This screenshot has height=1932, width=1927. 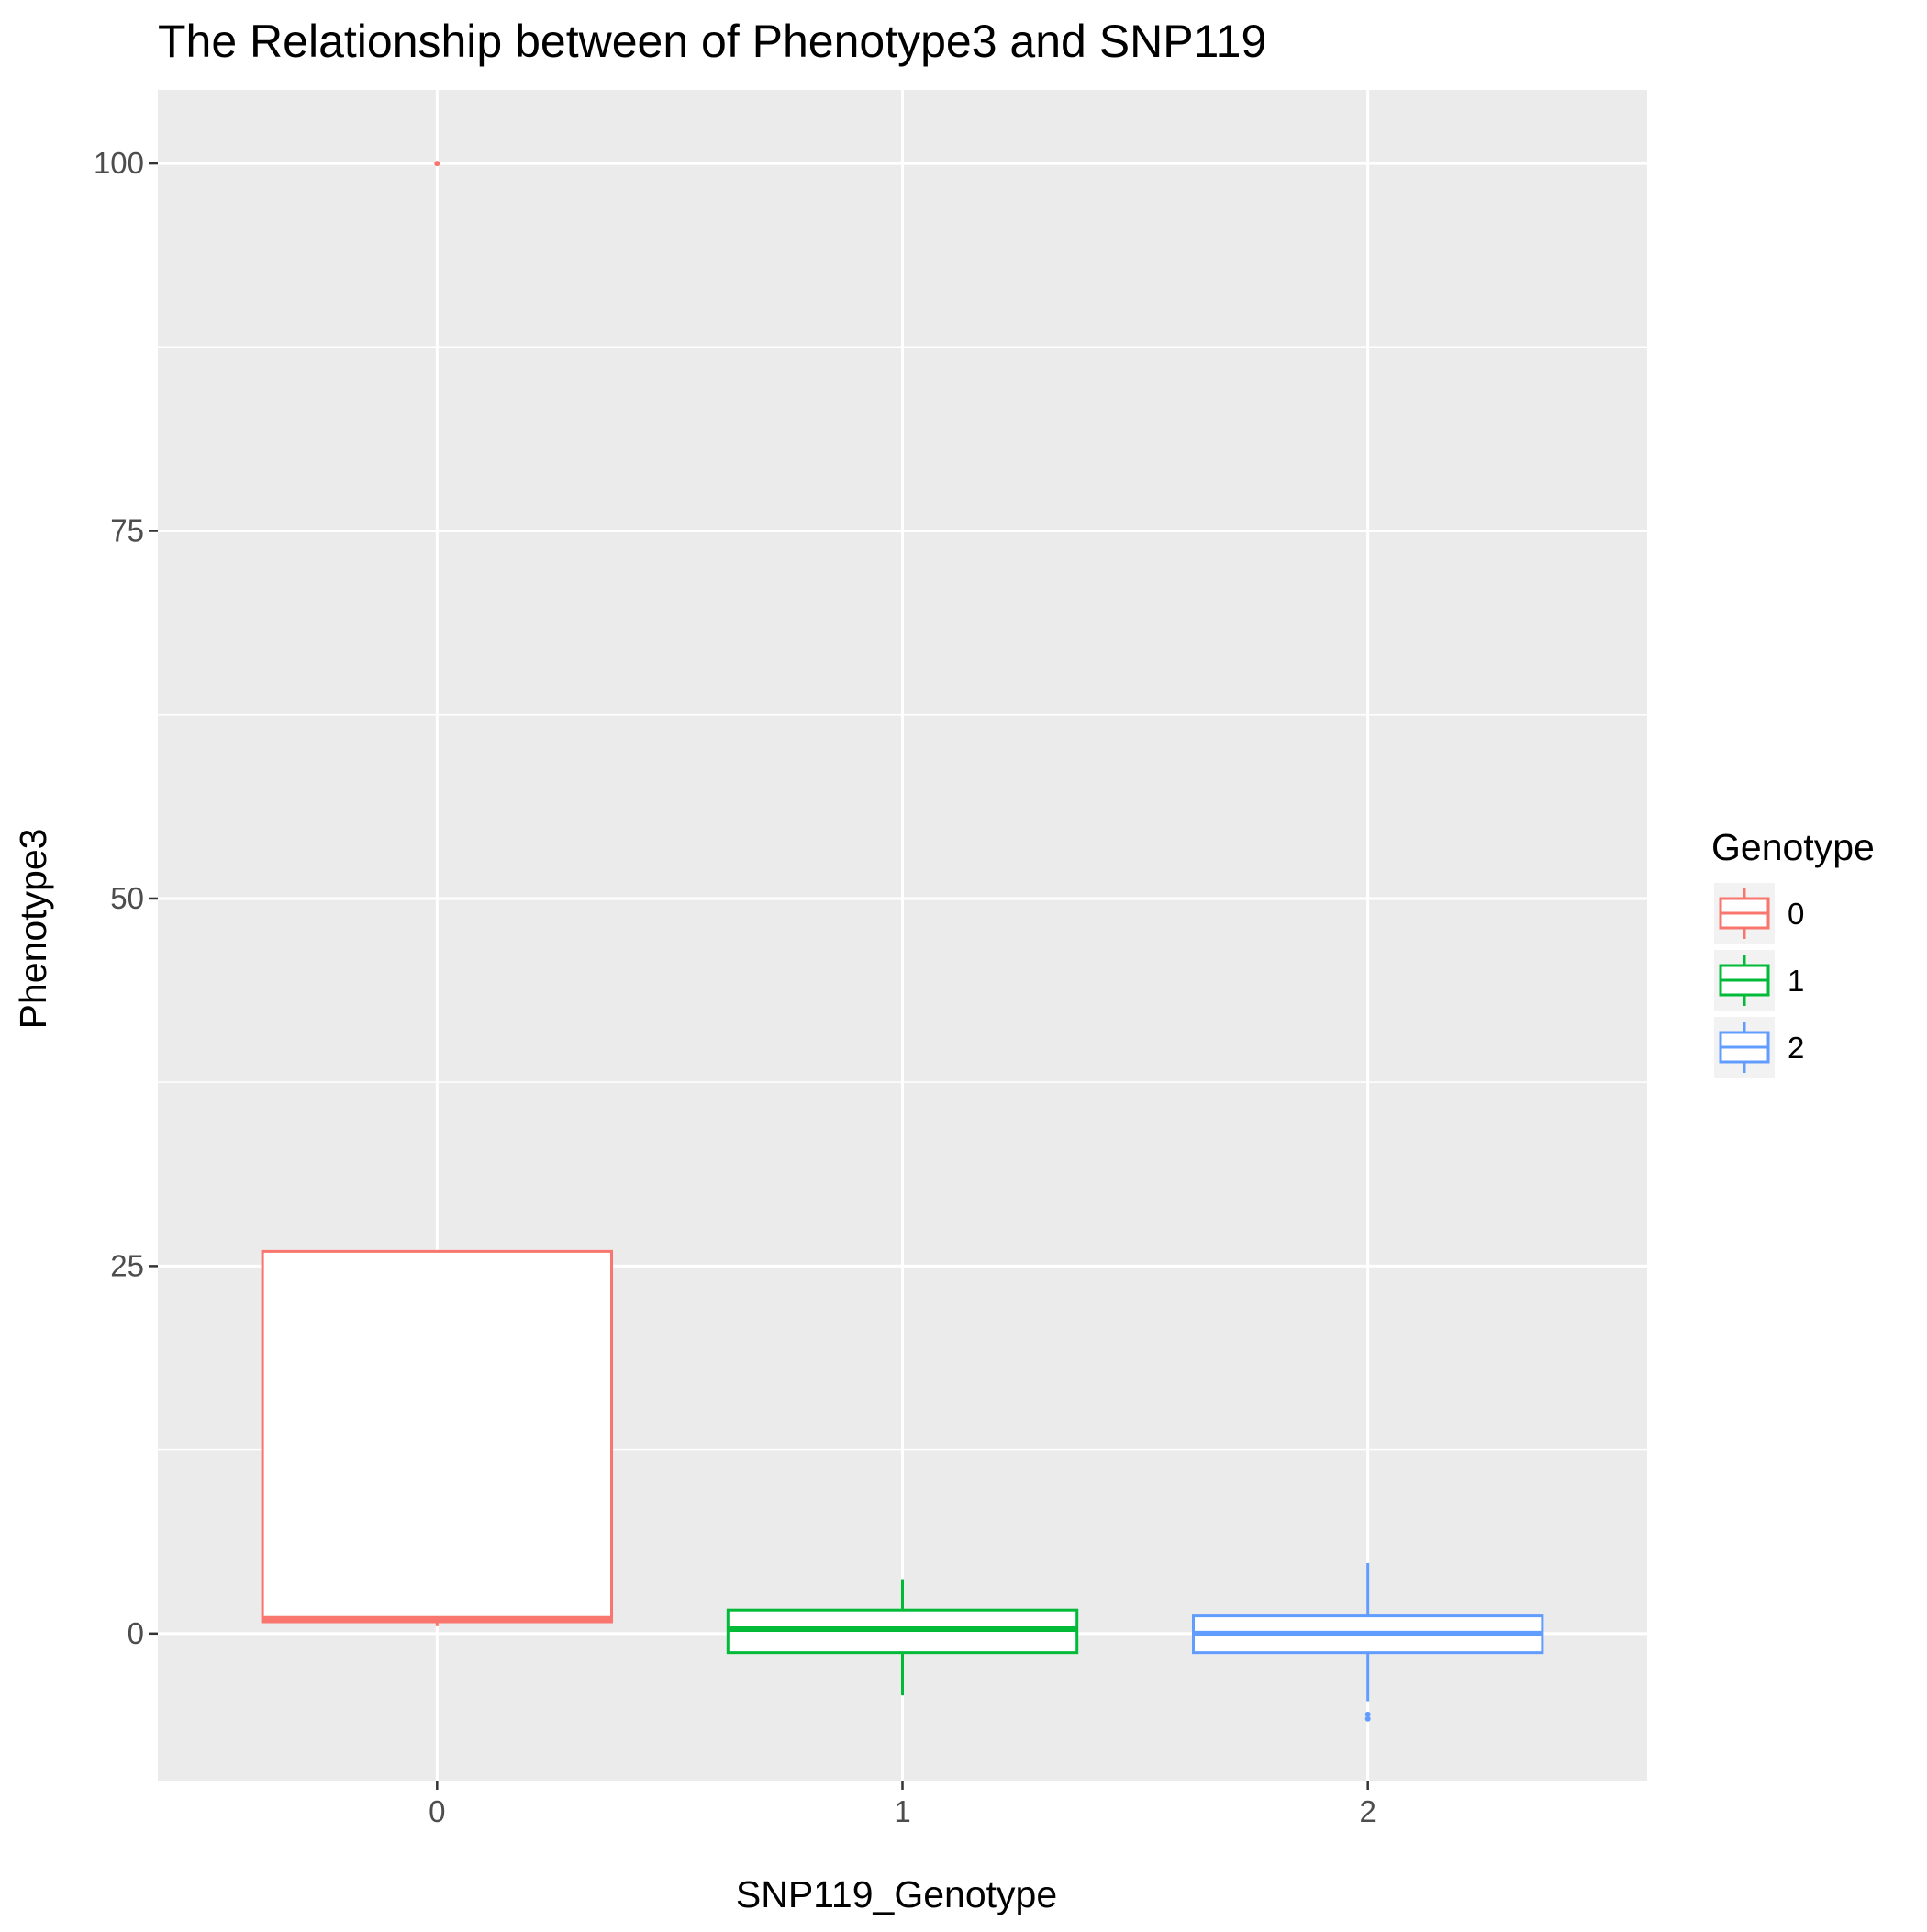 I want to click on x-axis-title: SNP119_Genotype, so click(x=896, y=1894).